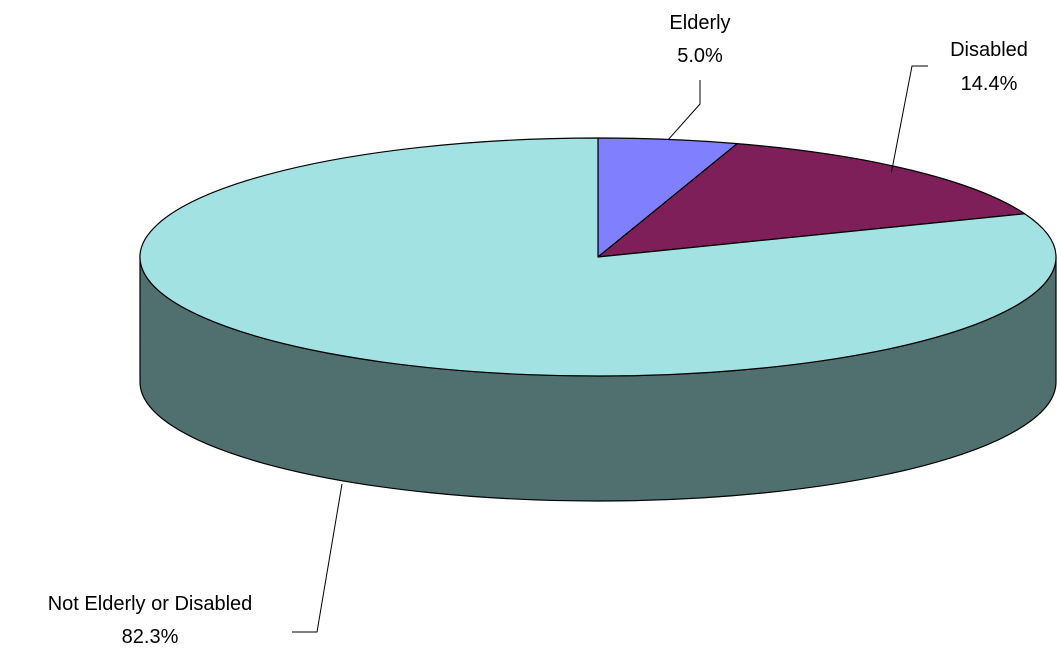 The image size is (1057, 652). I want to click on leader-disabled, so click(909, 119).